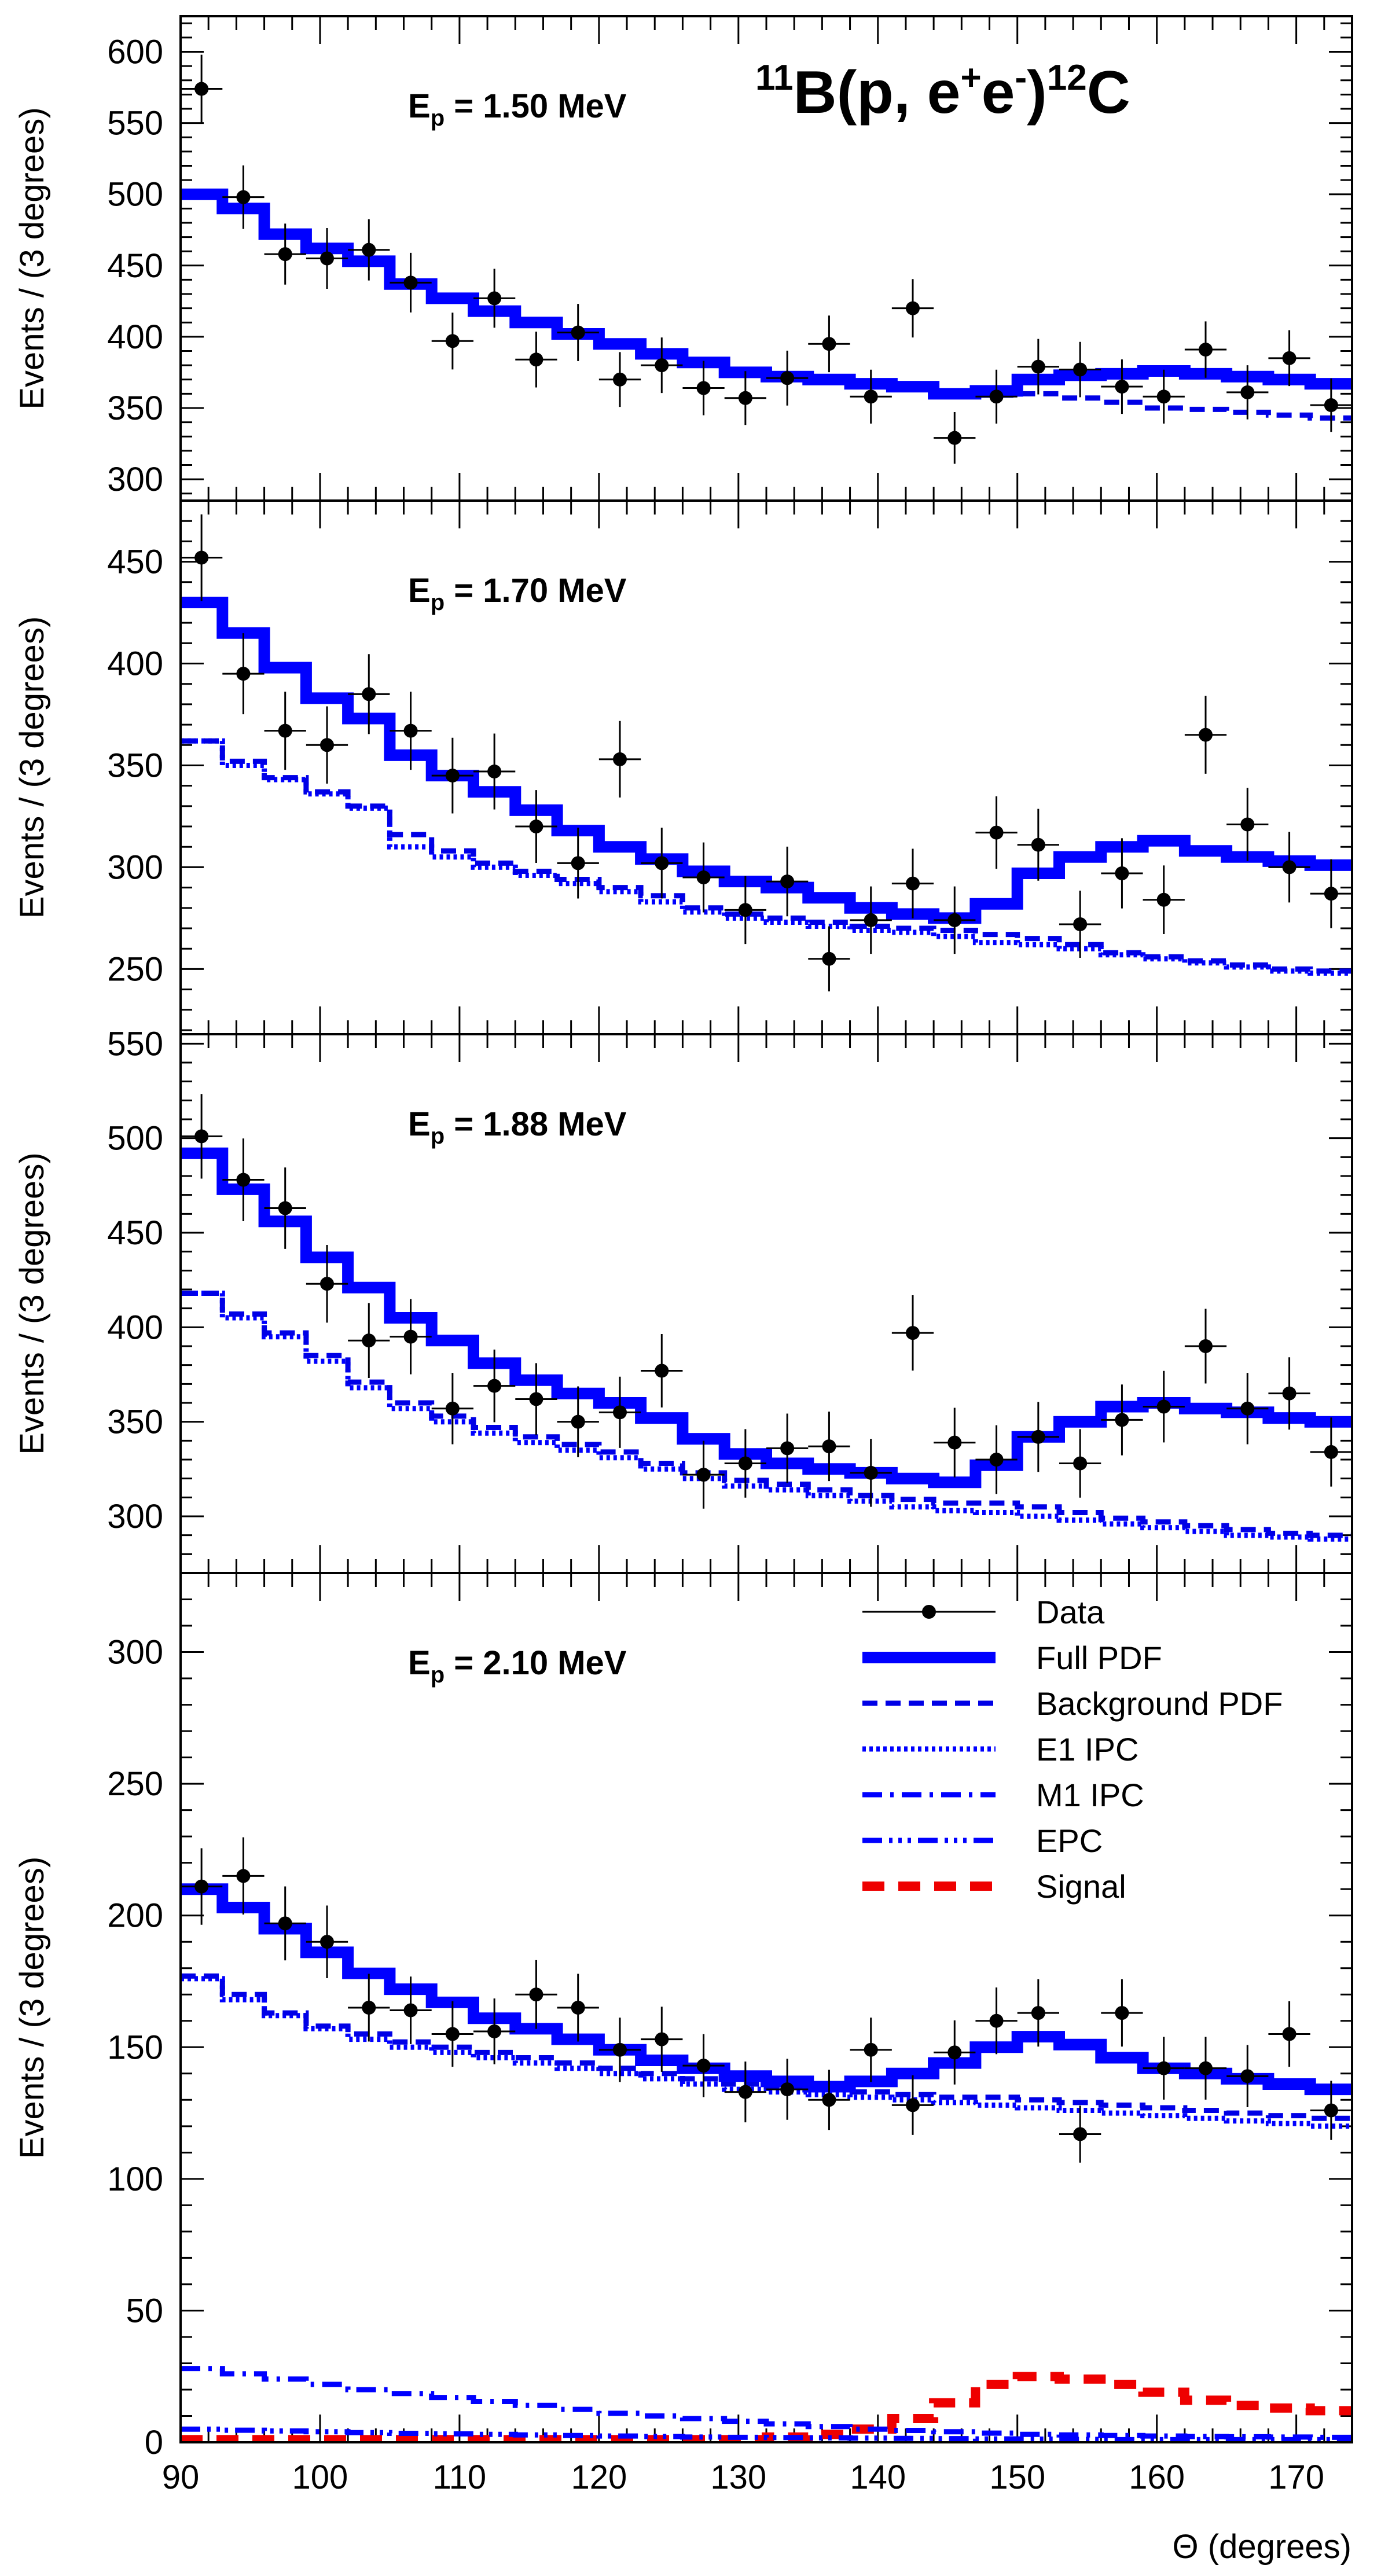 This screenshot has height=2576, width=1381. What do you see at coordinates (135, 1138) in the screenshot?
I see `y-tick-label: 500` at bounding box center [135, 1138].